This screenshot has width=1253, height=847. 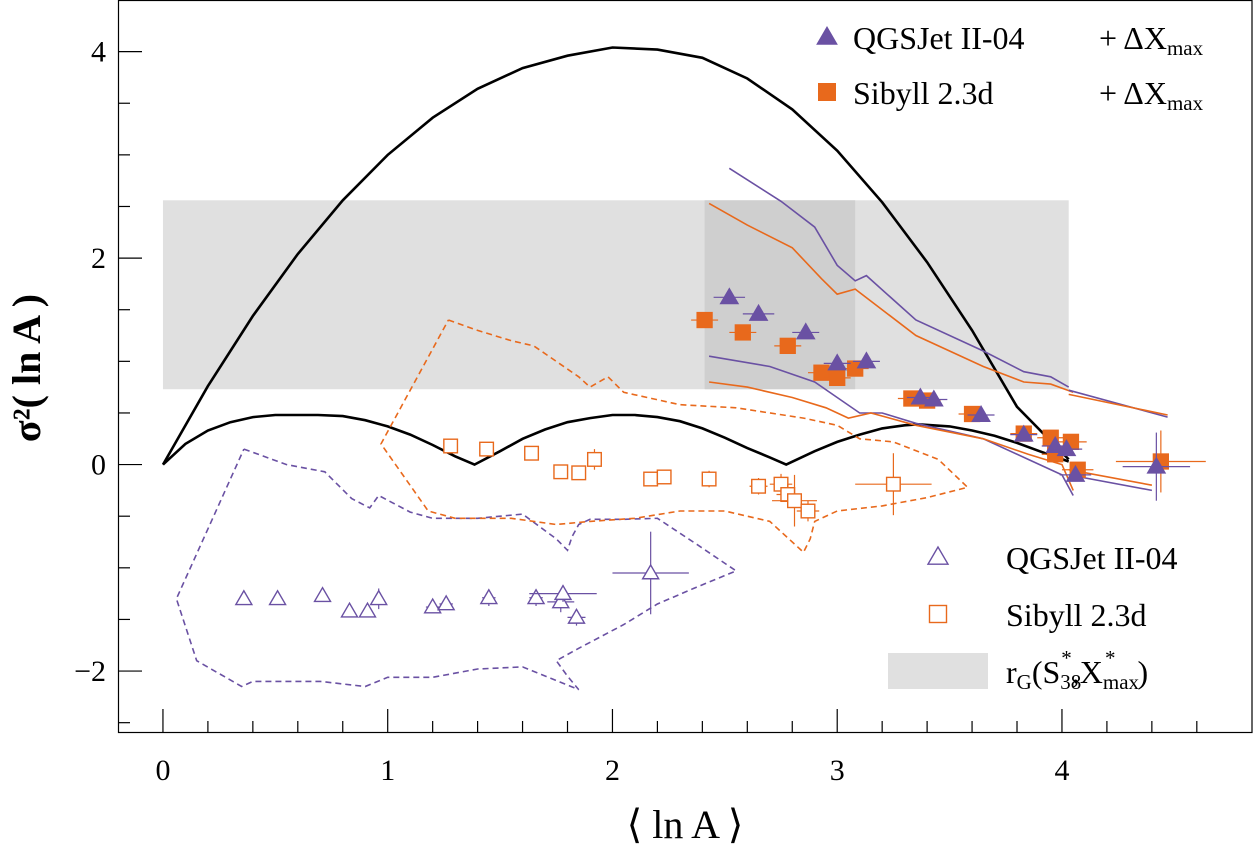 What do you see at coordinates (1010, 67) in the screenshot?
I see `legend-top: QGSJet II-04 + ΔXmax Sibyll 2.3d + ΔXmax` at bounding box center [1010, 67].